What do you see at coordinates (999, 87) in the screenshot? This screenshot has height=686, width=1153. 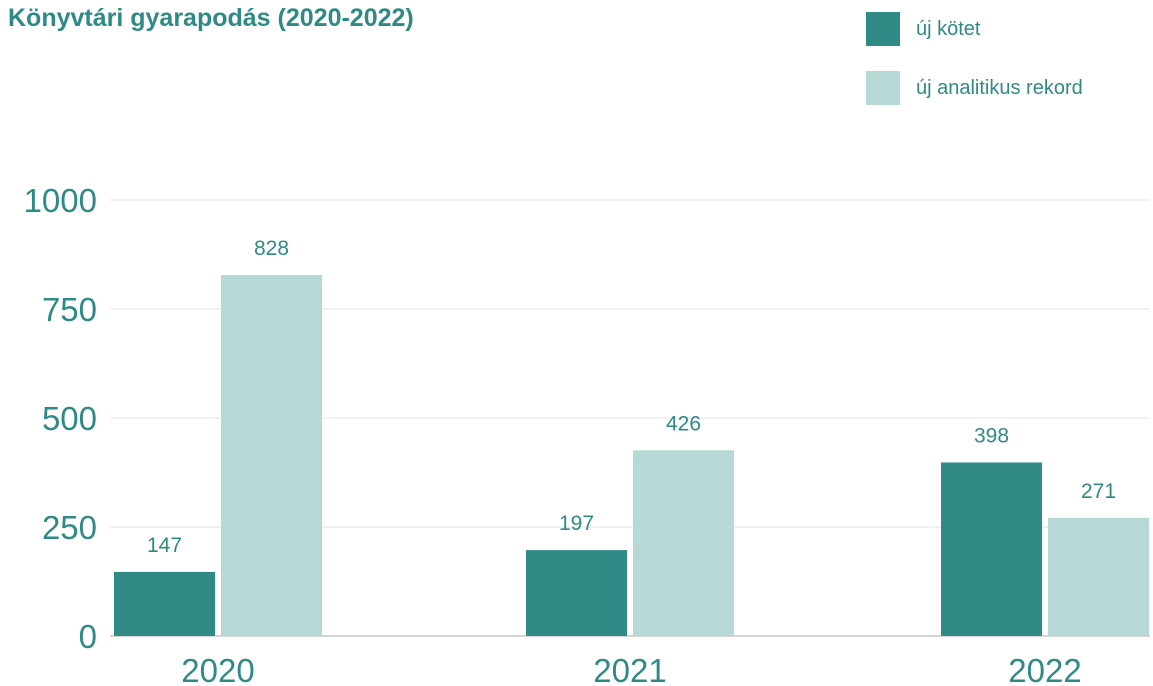 I see `legend-label-new-analytic-record: új analitikus rekord` at bounding box center [999, 87].